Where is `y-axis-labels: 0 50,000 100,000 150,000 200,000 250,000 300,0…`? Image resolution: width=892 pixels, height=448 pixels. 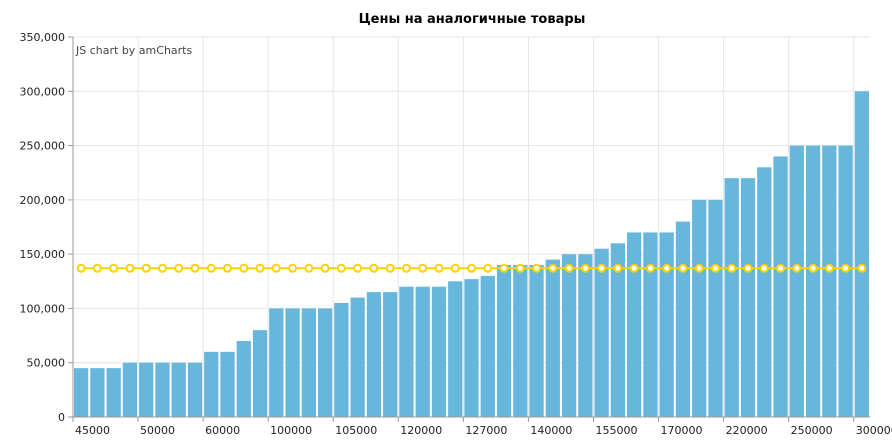
y-axis-labels: 0 50,000 100,000 150,000 200,000 250,000 300,0… is located at coordinates (43, 227).